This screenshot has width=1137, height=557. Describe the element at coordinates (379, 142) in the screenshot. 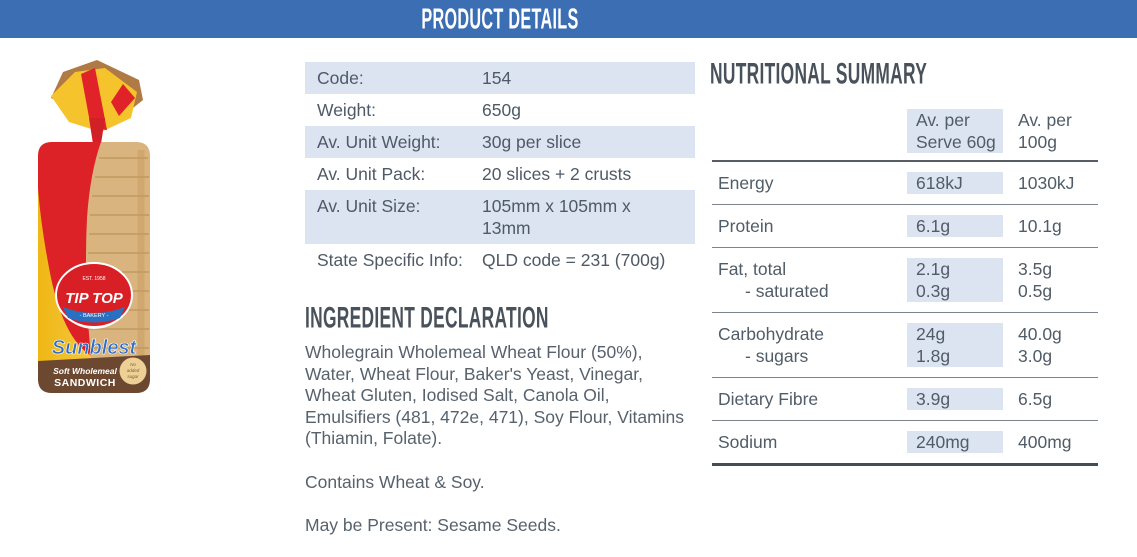

I see `spec-label: Av. Unit Weight:` at that location.